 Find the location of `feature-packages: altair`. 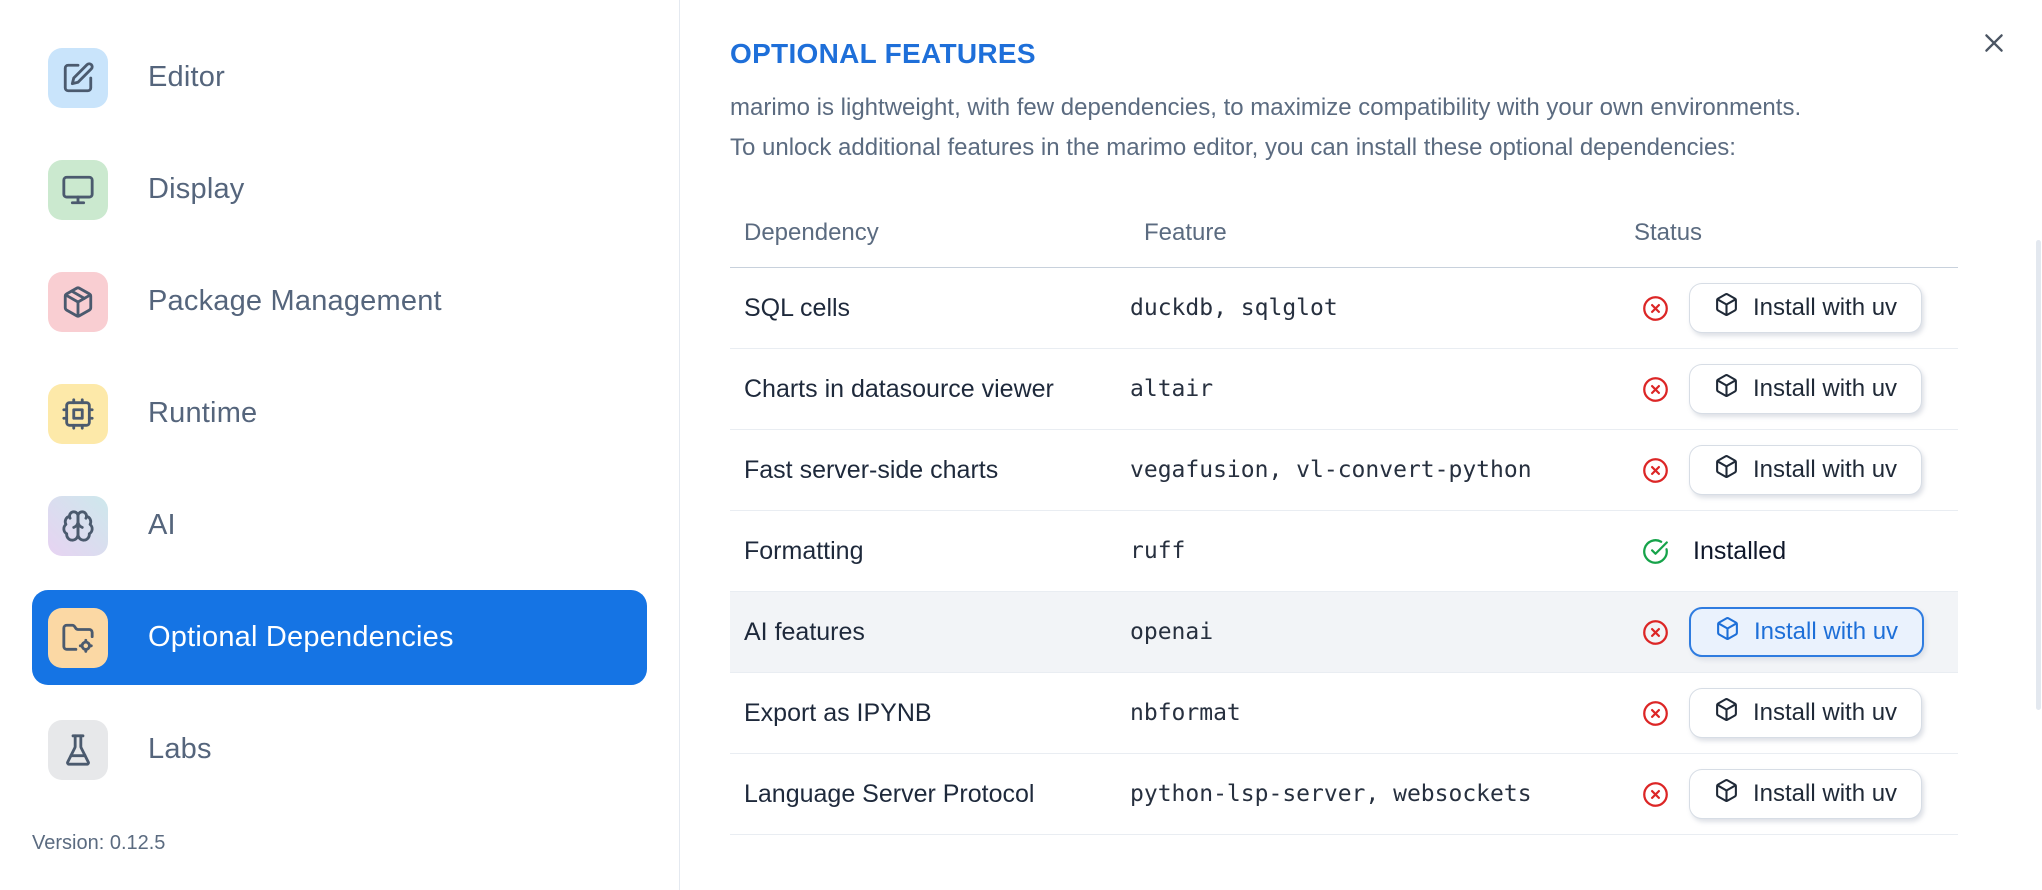

feature-packages: altair is located at coordinates (1172, 389).